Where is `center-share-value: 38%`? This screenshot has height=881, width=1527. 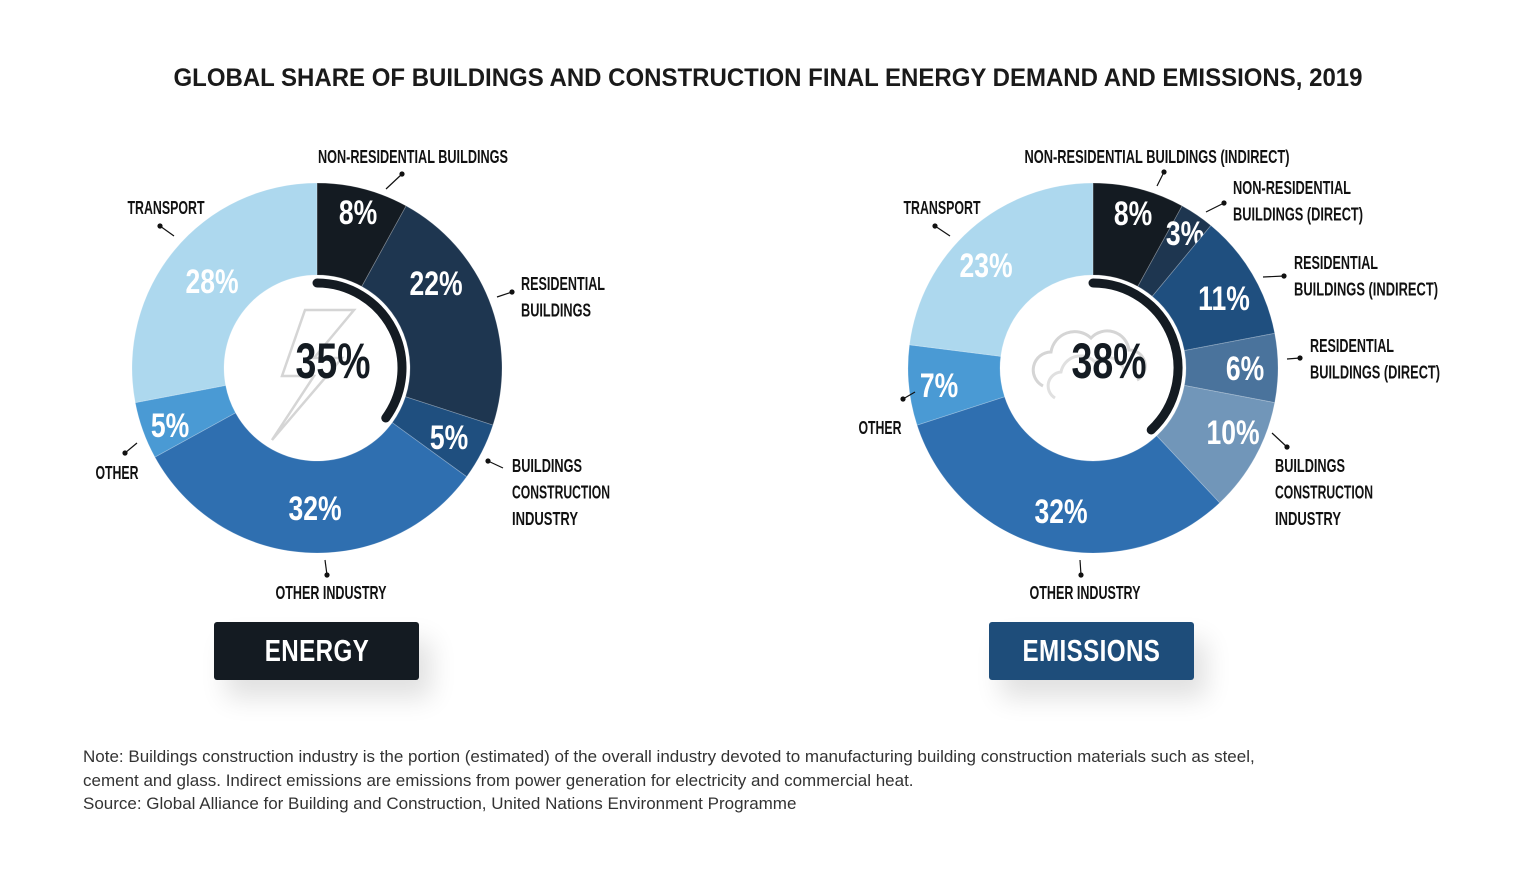
center-share-value: 38% is located at coordinates (1108, 361).